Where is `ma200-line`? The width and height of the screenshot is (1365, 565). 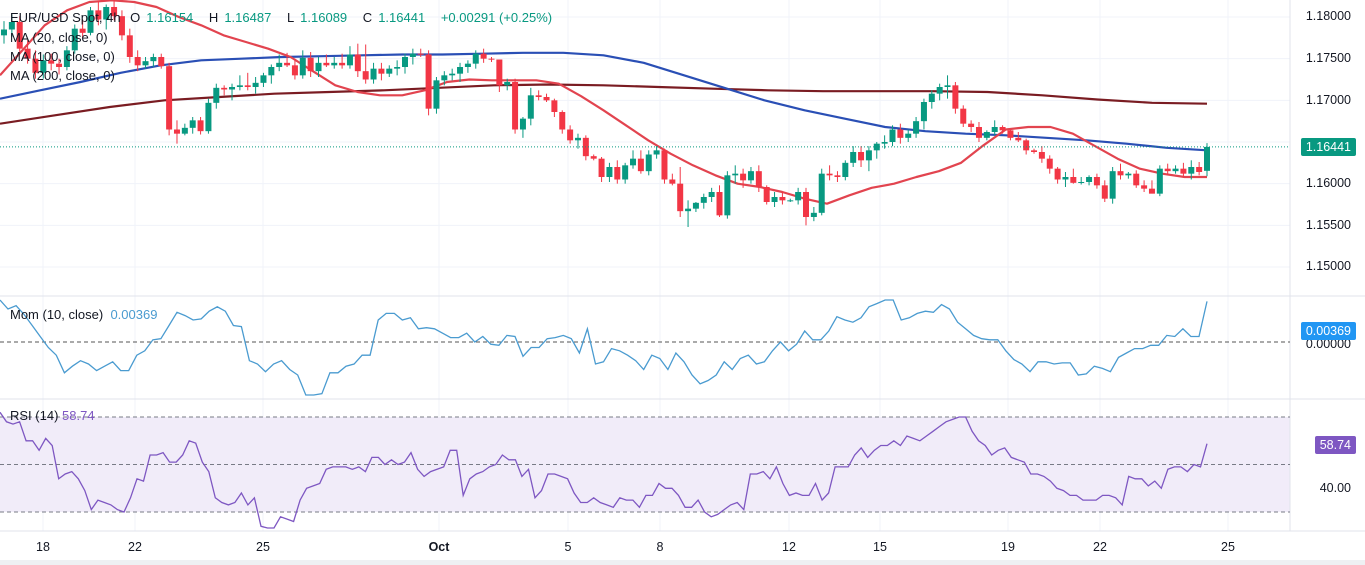 ma200-line is located at coordinates (604, 104).